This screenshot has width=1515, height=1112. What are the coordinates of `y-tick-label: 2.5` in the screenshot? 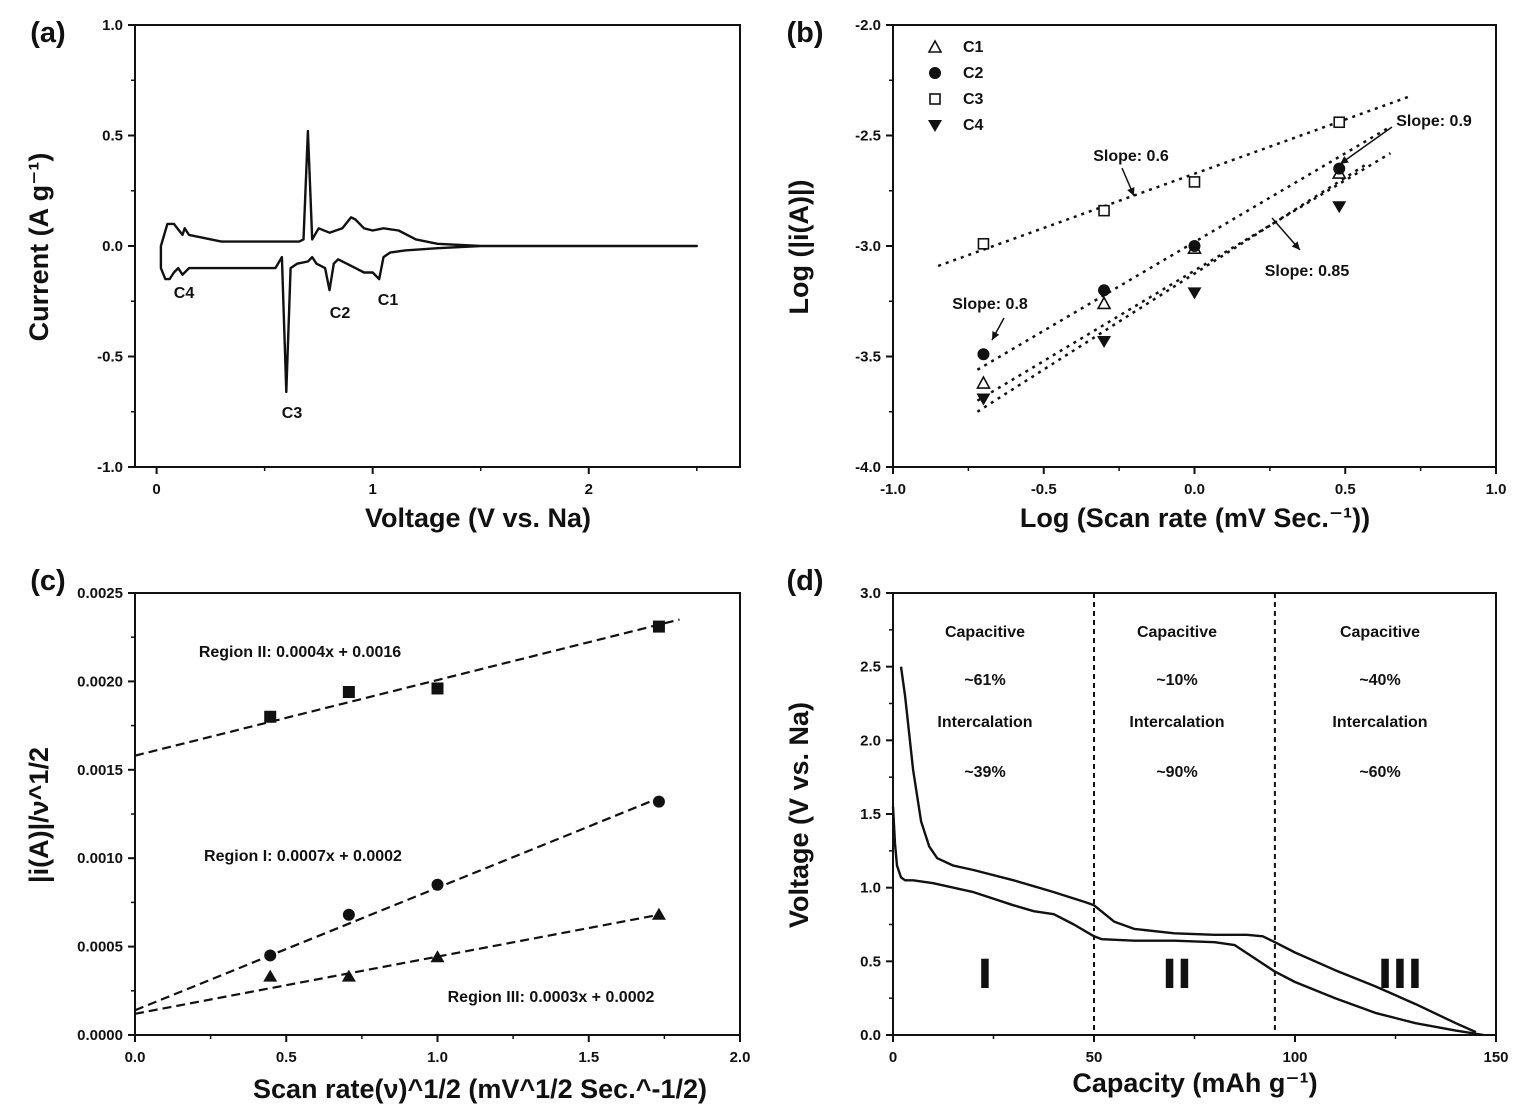 It's located at (870, 667).